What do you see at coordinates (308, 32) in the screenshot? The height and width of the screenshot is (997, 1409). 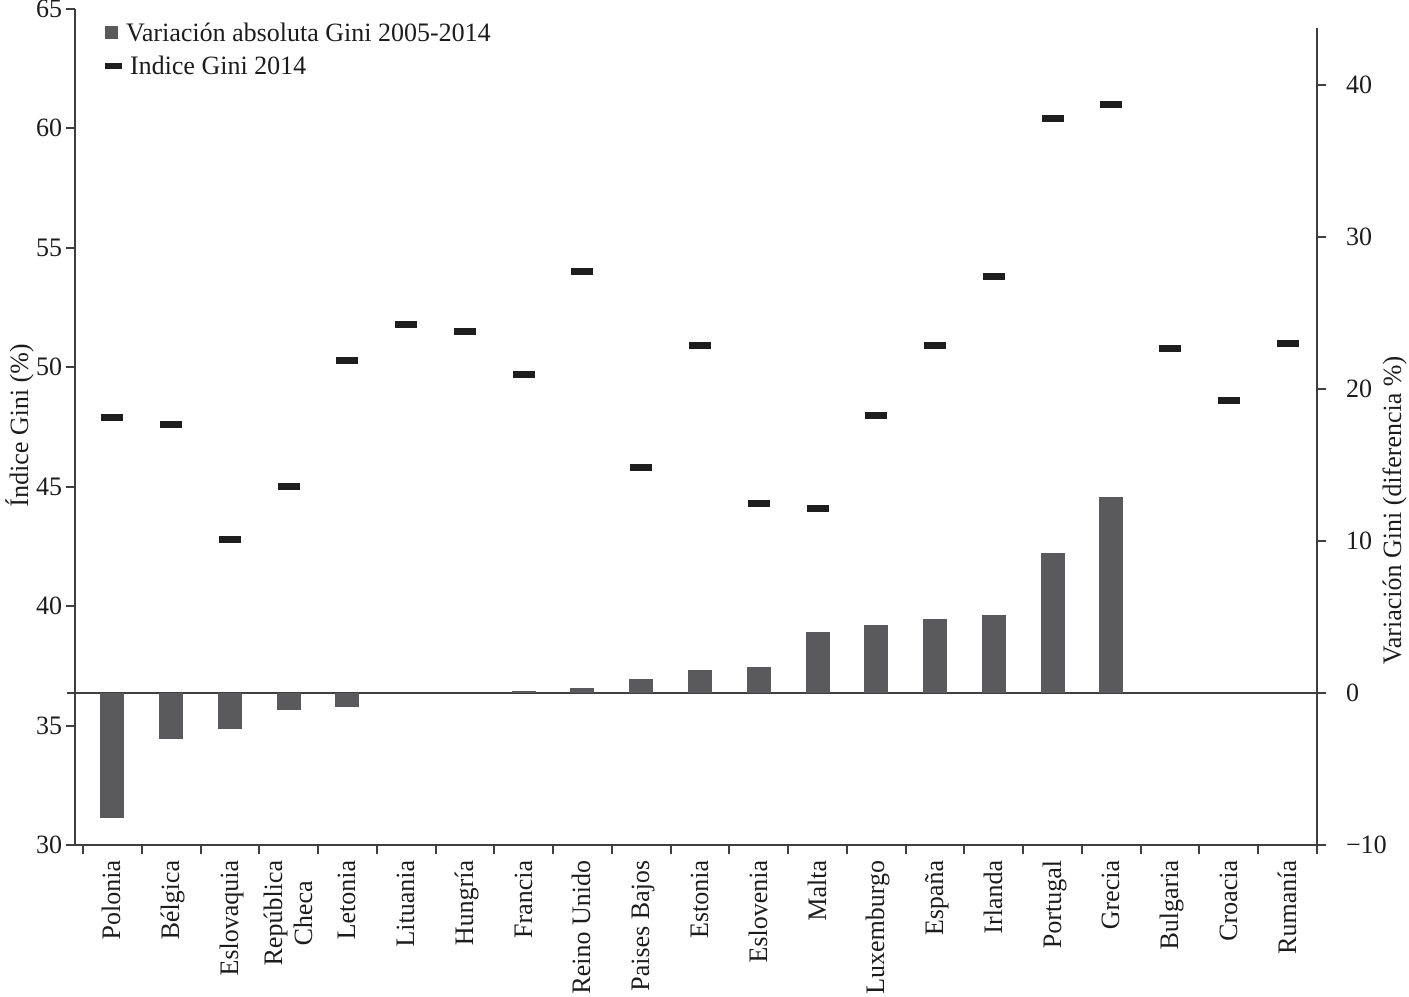 I see `legend-item-label: Variación absoluta Gini 2005-2014` at bounding box center [308, 32].